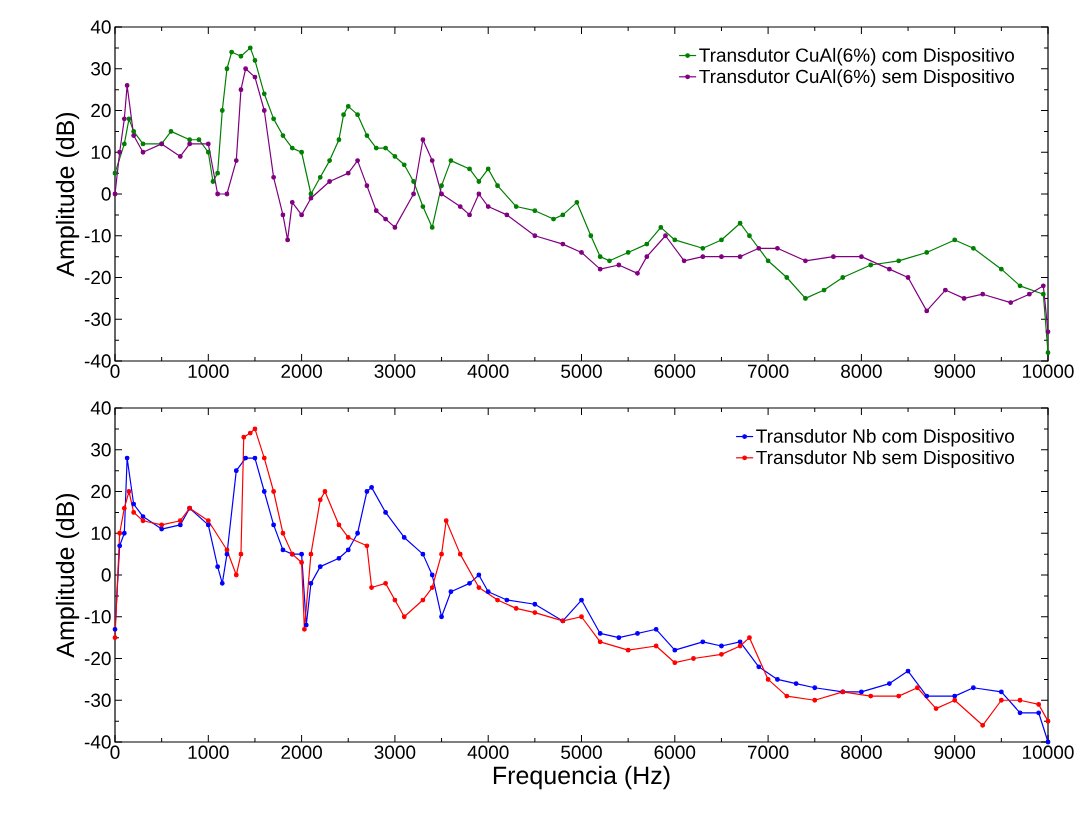  What do you see at coordinates (885, 437) in the screenshot?
I see `legend-label: Transdutor Nb com Dispositivo` at bounding box center [885, 437].